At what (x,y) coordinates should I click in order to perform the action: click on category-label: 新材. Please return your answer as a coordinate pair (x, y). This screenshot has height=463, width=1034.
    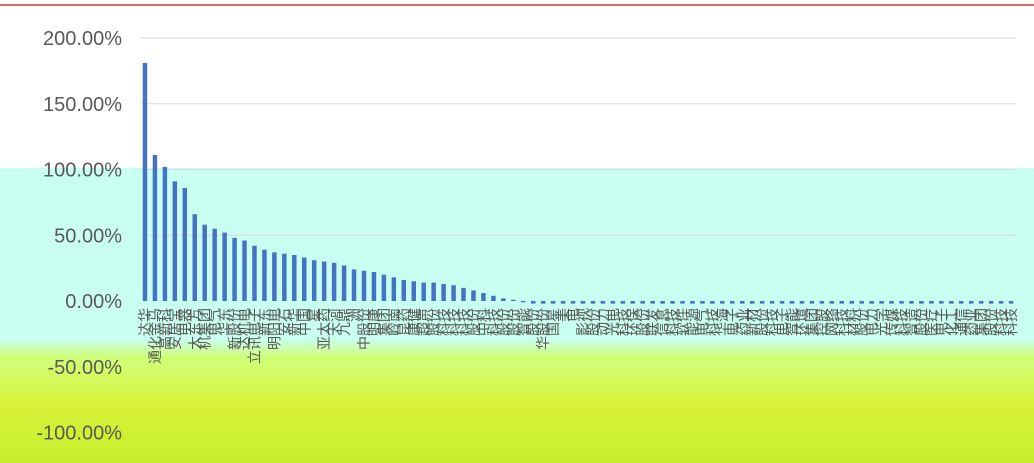
    Looking at the image, I should click on (752, 322).